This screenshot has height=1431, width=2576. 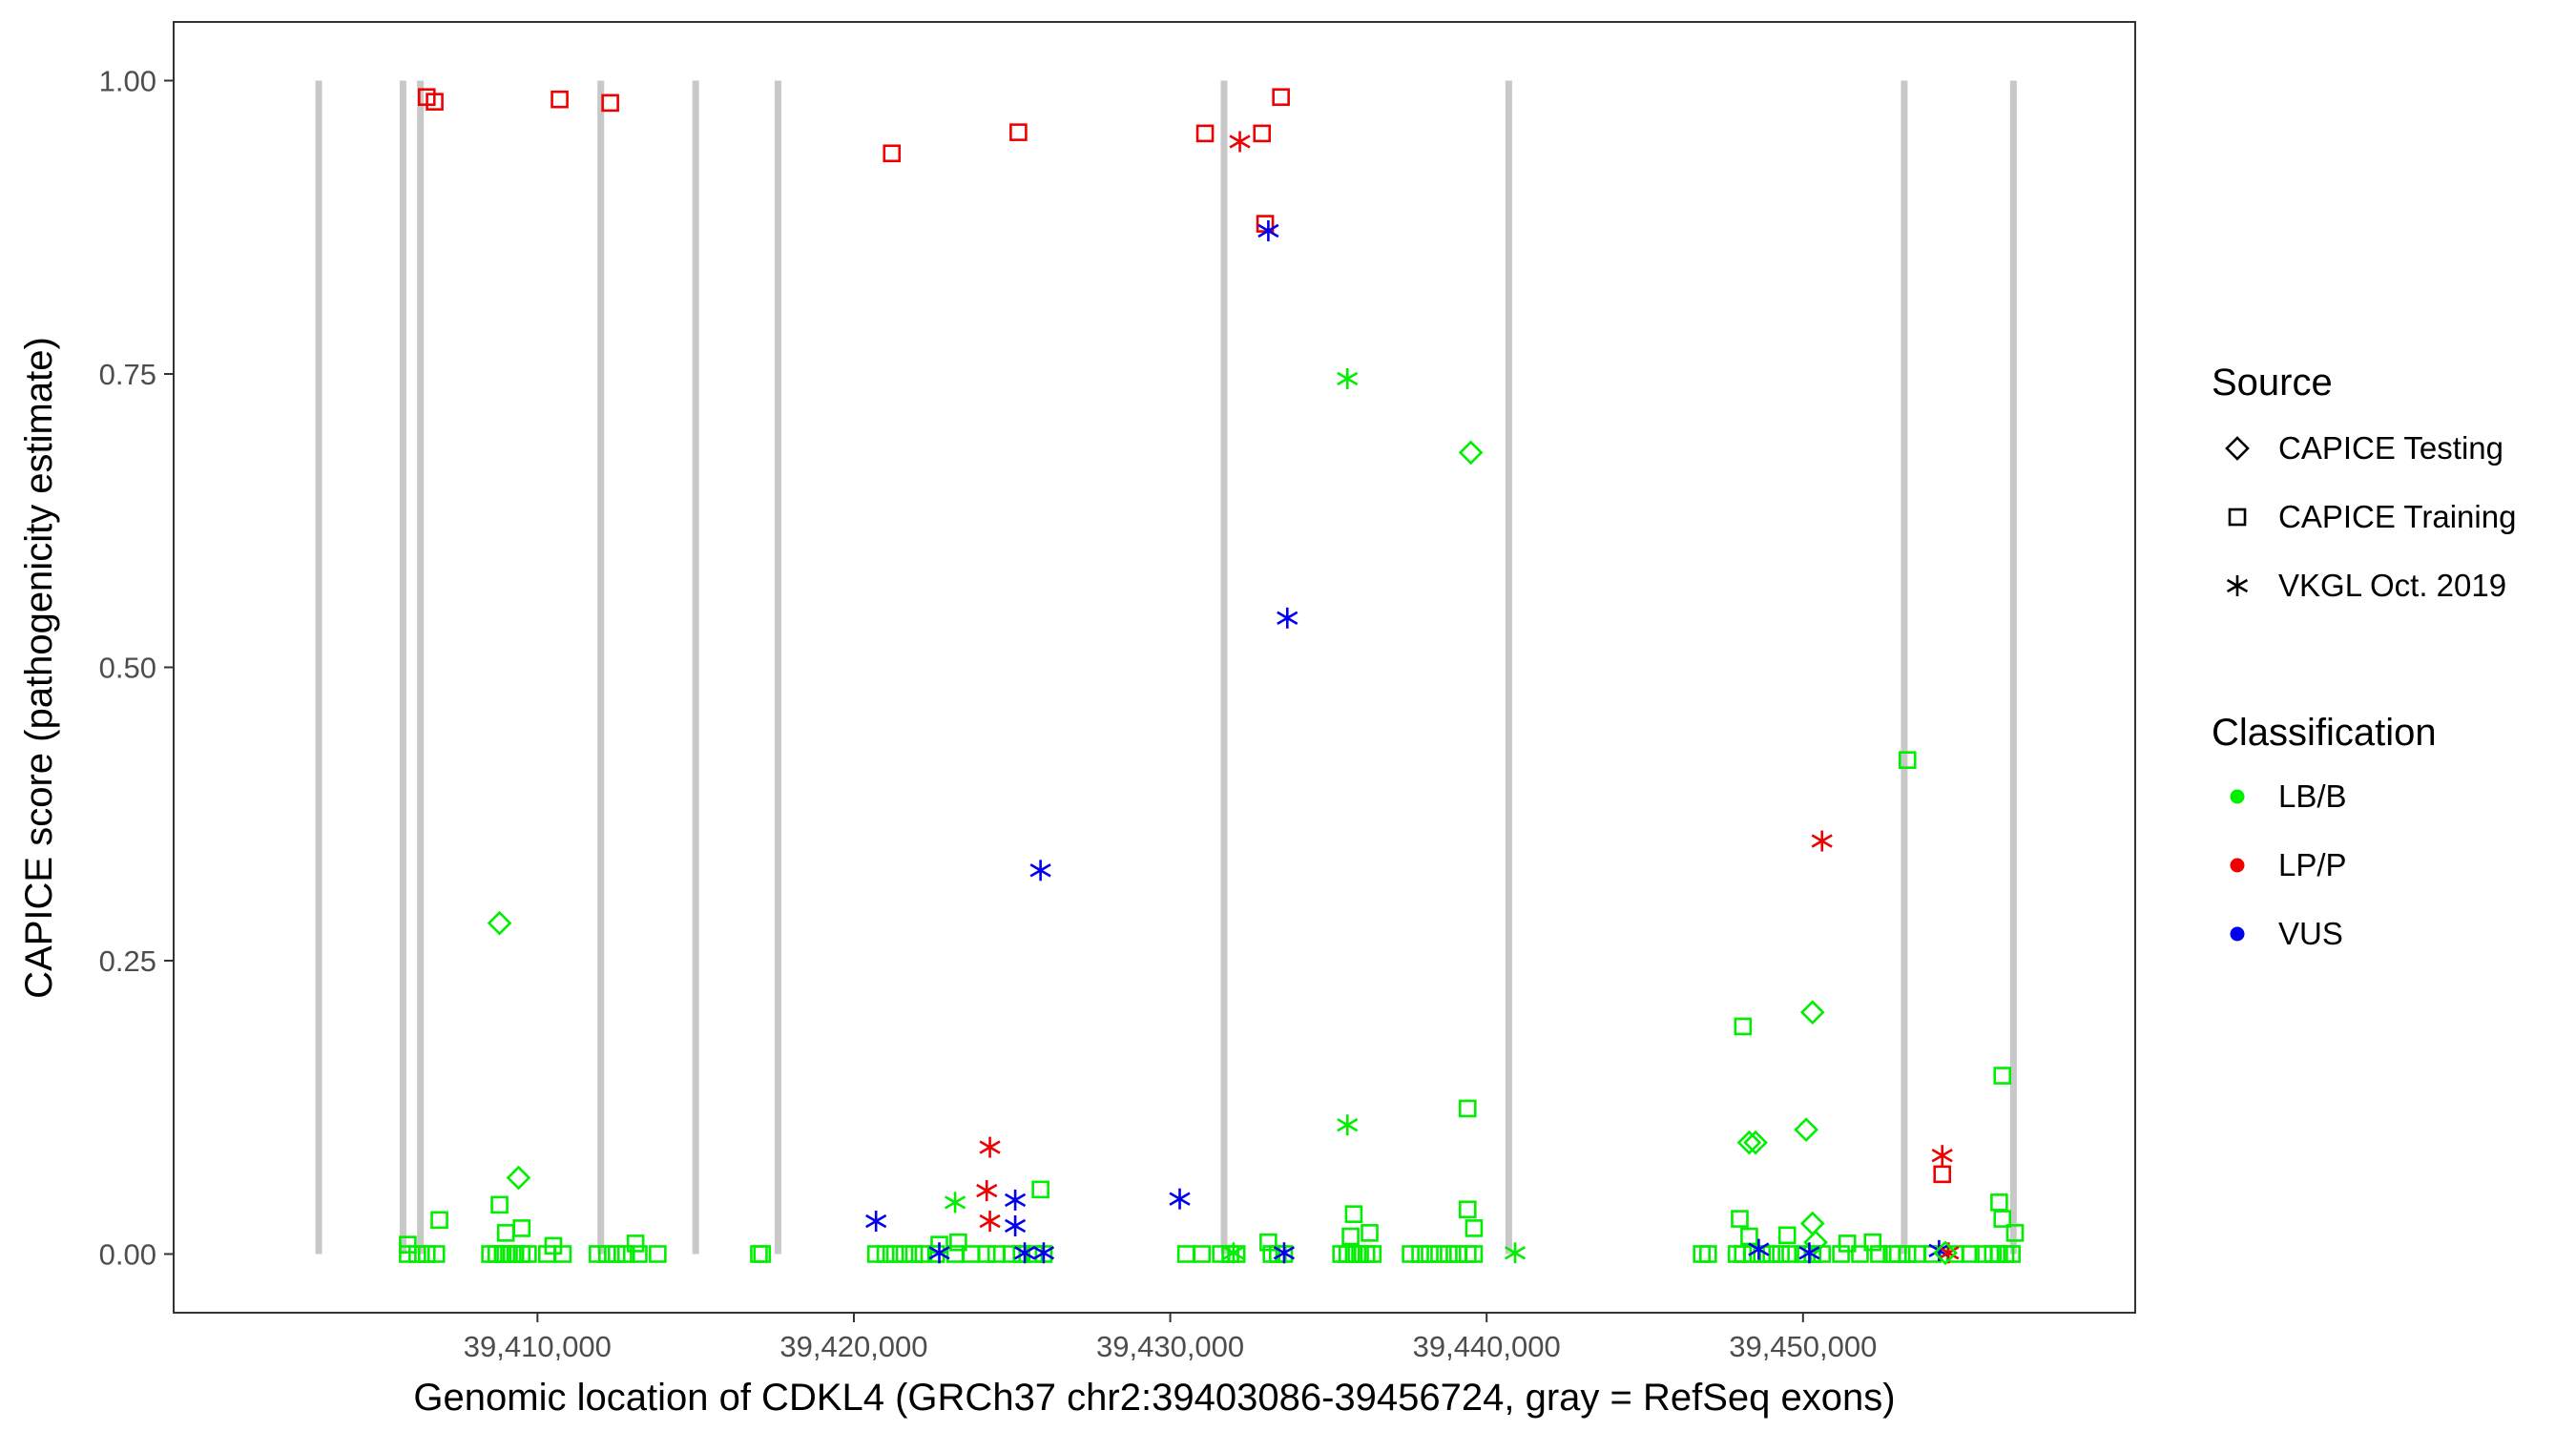 What do you see at coordinates (2310, 933) in the screenshot?
I see `legend-class-label: VUS` at bounding box center [2310, 933].